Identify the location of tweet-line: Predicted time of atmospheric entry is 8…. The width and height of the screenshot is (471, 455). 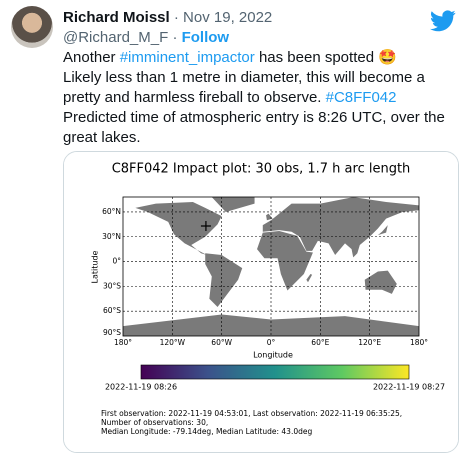
(254, 118).